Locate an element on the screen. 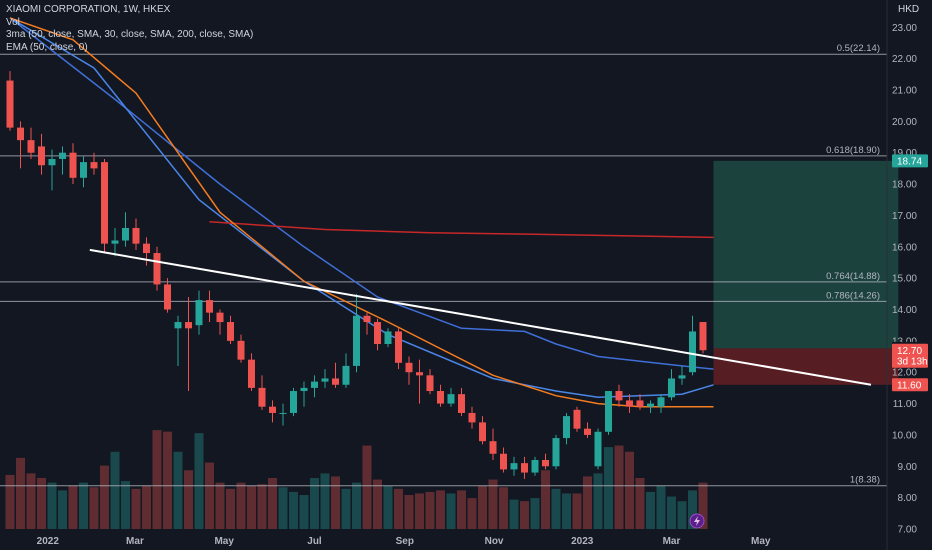  x-tick-label: Mar is located at coordinates (135, 541).